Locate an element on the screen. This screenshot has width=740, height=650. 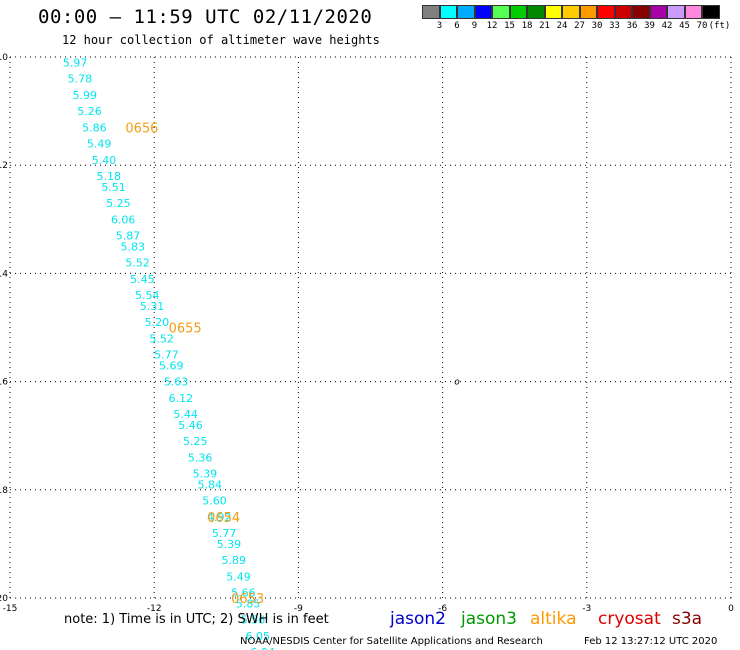
color-scale-label: 70 is located at coordinates (702, 26).